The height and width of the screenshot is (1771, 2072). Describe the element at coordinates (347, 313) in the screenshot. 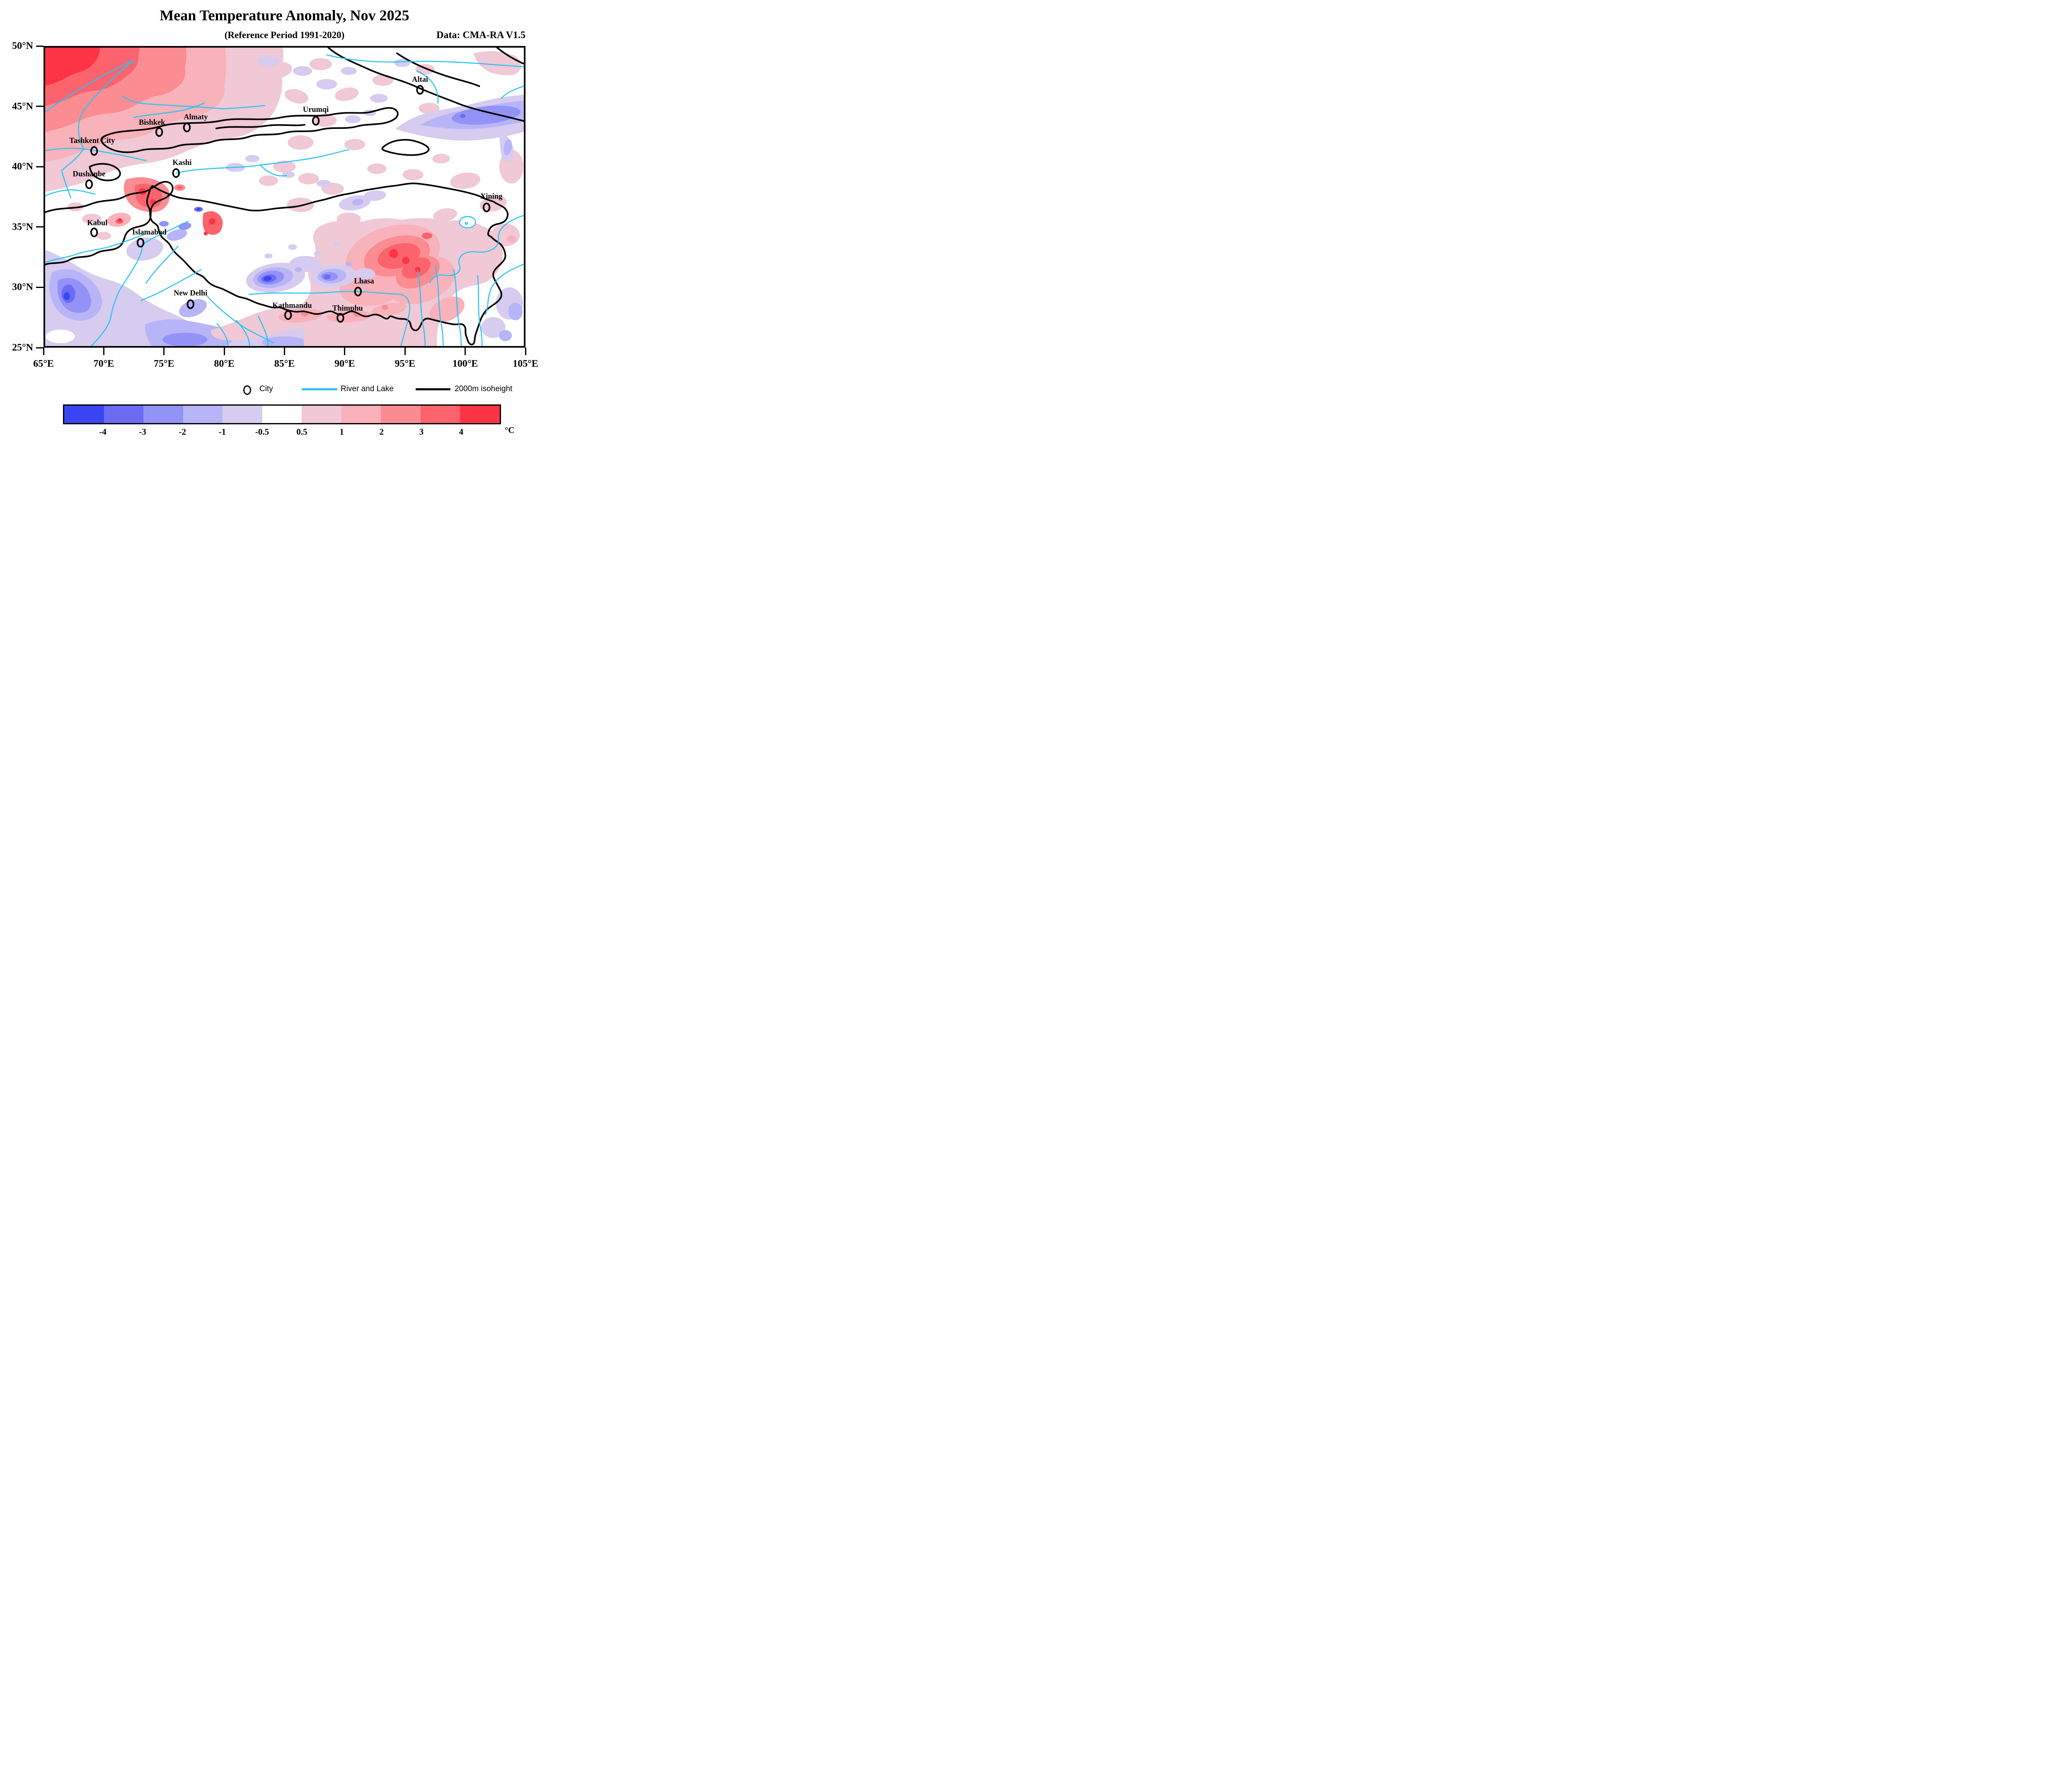

I see `city-thimphu: Thimphu` at that location.